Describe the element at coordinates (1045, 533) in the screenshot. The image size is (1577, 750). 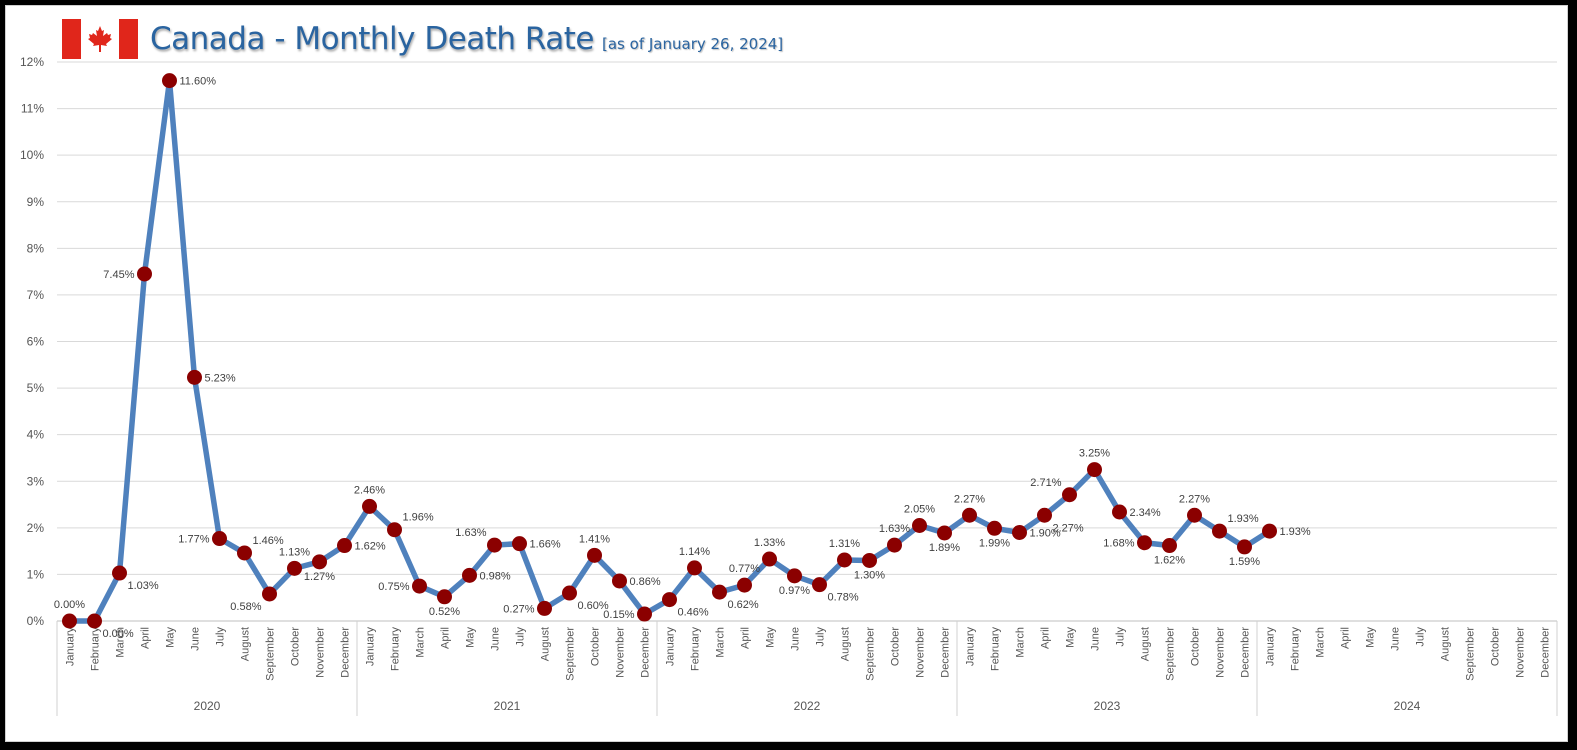
I see `data-label: 1.90%` at that location.